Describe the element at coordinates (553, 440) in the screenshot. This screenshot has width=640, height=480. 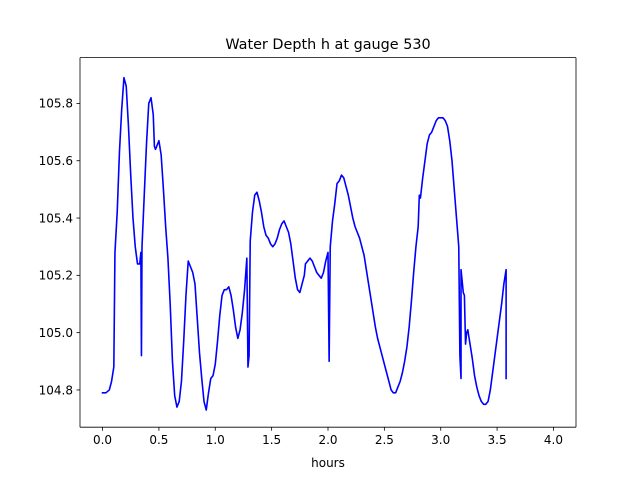
I see `x-tick-label: 4.0` at that location.